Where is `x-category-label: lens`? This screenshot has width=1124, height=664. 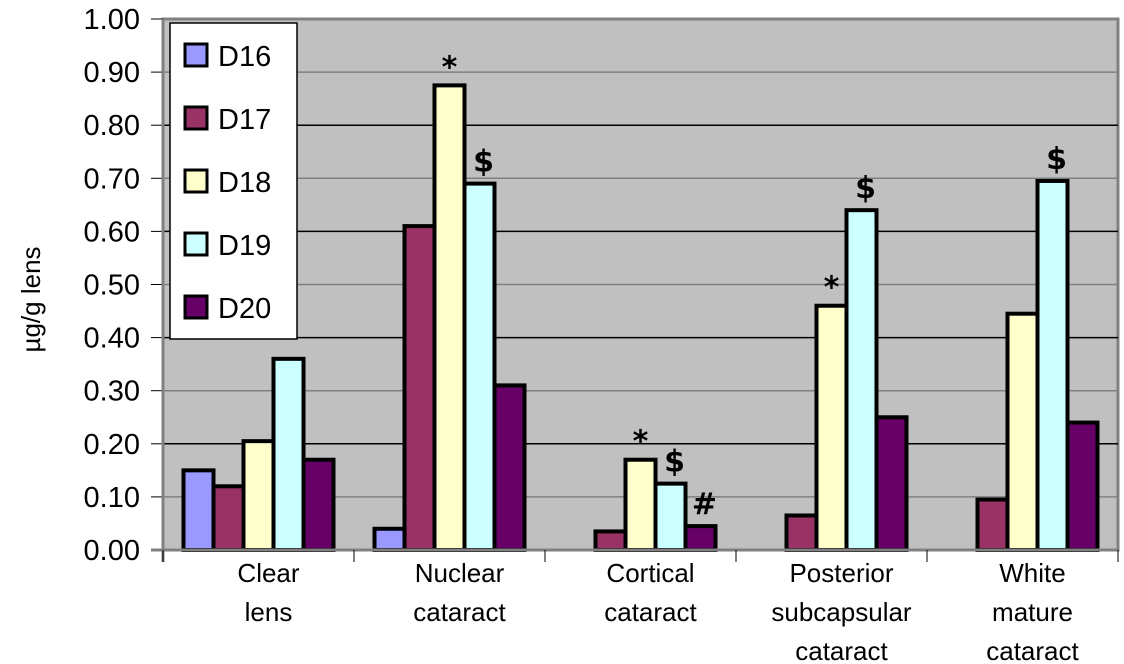 x-category-label: lens is located at coordinates (269, 612).